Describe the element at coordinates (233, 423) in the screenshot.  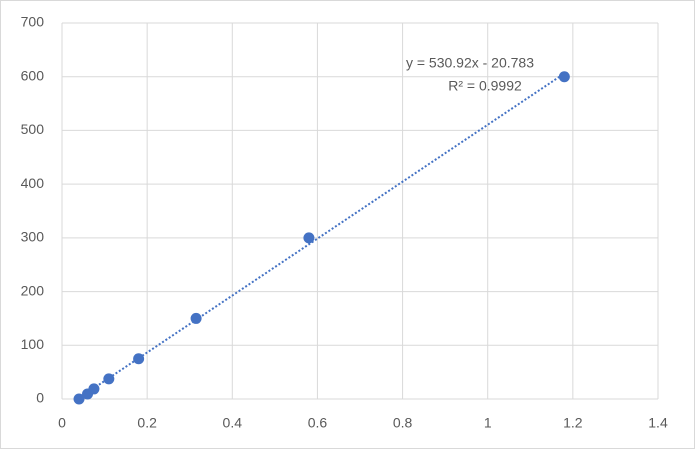
I see `x-tick-label: 0.4` at that location.